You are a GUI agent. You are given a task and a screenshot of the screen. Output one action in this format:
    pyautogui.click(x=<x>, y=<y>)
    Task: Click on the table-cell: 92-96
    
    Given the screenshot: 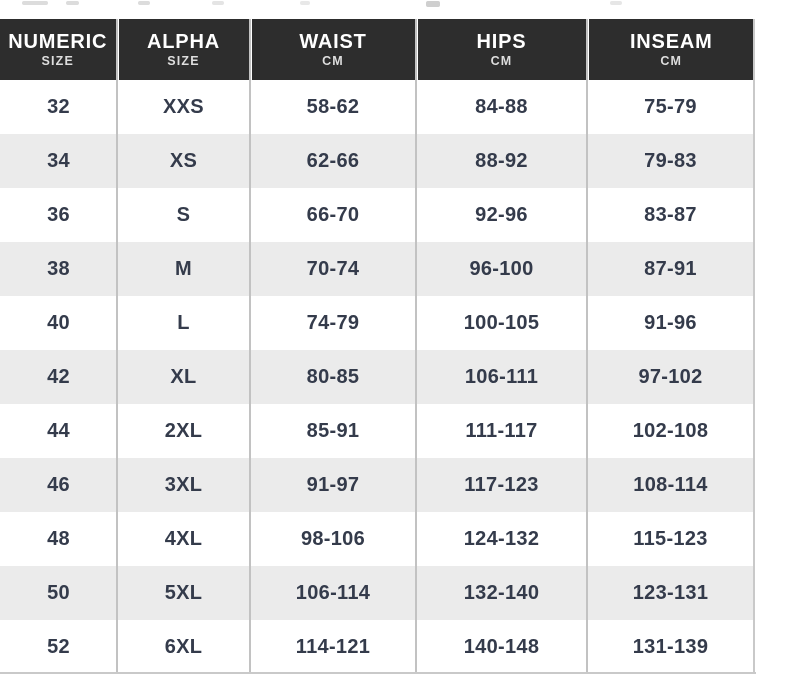 What is the action you would take?
    pyautogui.click(x=501, y=214)
    